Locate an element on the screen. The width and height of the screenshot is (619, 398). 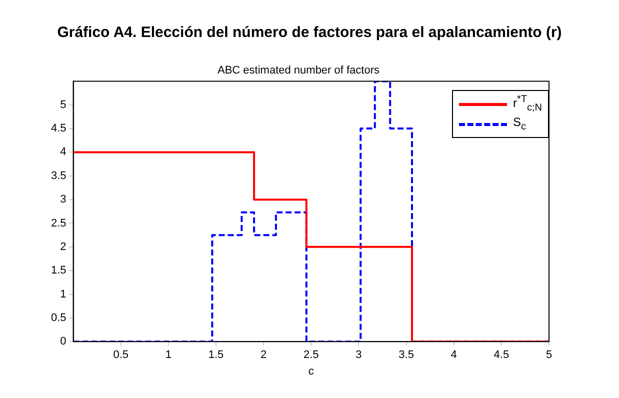
legend-label: S$_{c}$ is located at coordinates (519, 124).